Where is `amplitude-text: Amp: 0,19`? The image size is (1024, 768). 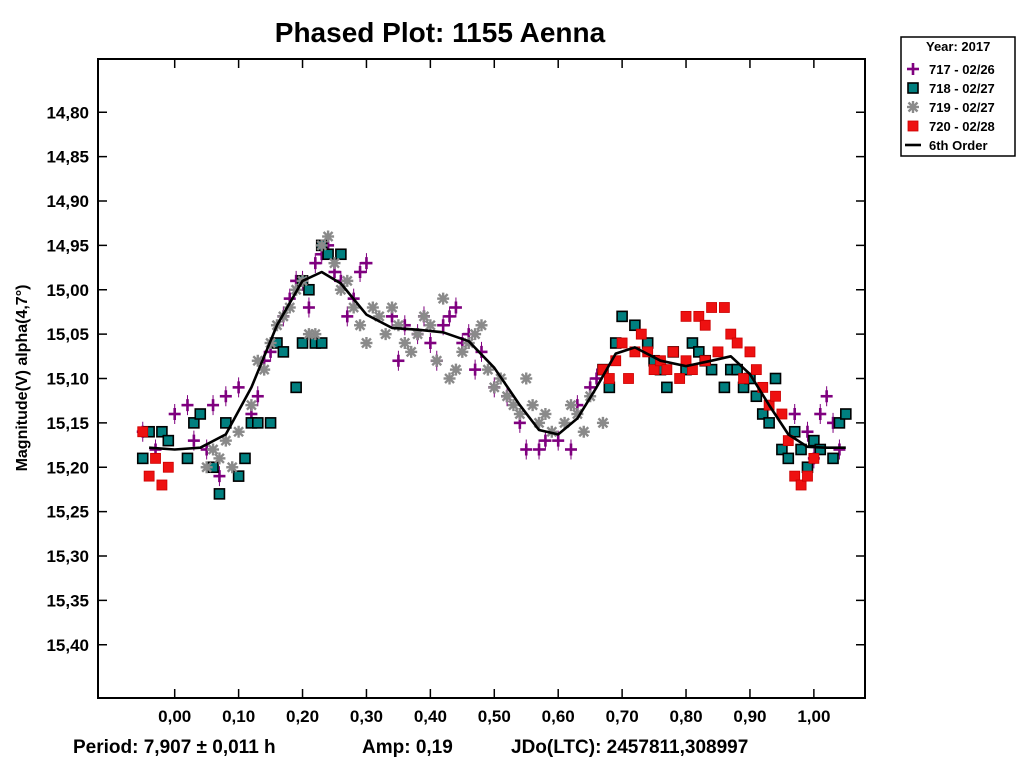
amplitude-text: Amp: 0,19 is located at coordinates (407, 747).